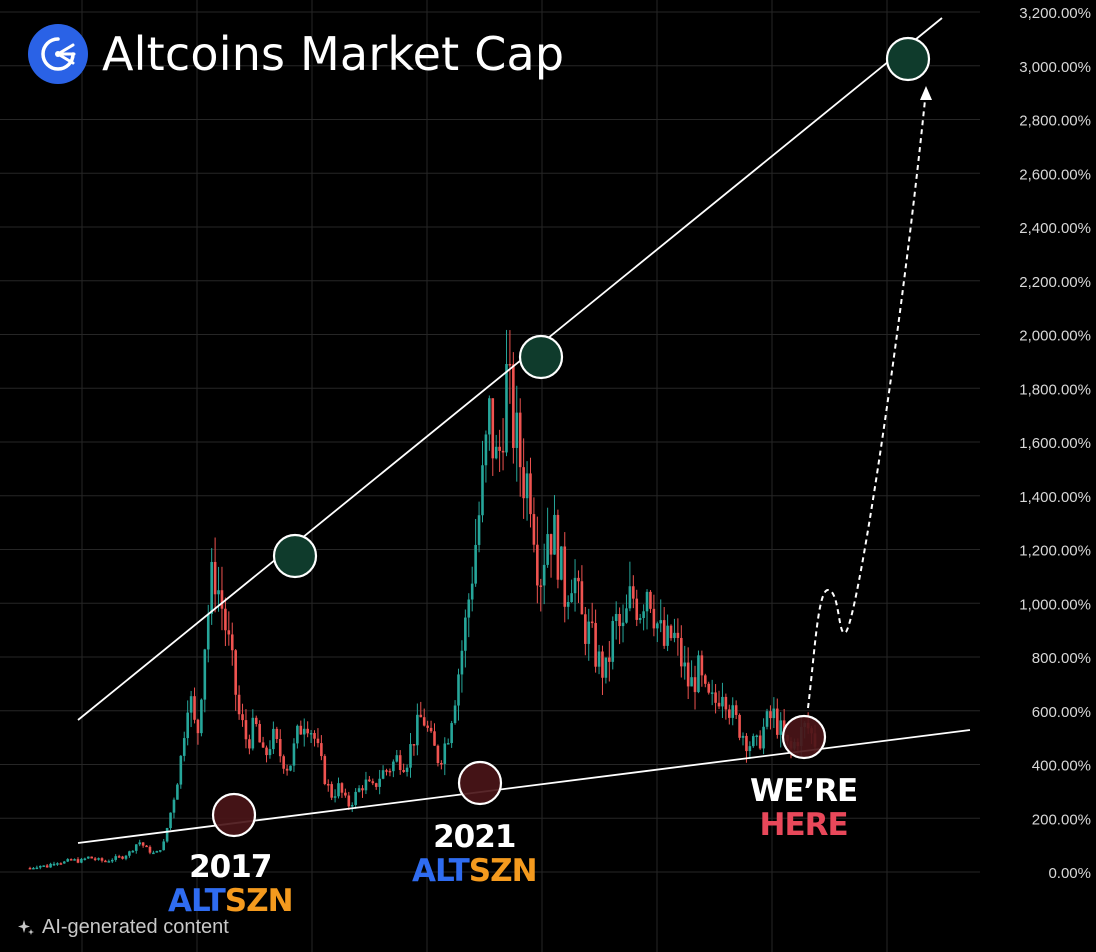 This screenshot has width=1096, height=952. I want to click on y-tick-label: 3,200.00%, so click(1055, 13).